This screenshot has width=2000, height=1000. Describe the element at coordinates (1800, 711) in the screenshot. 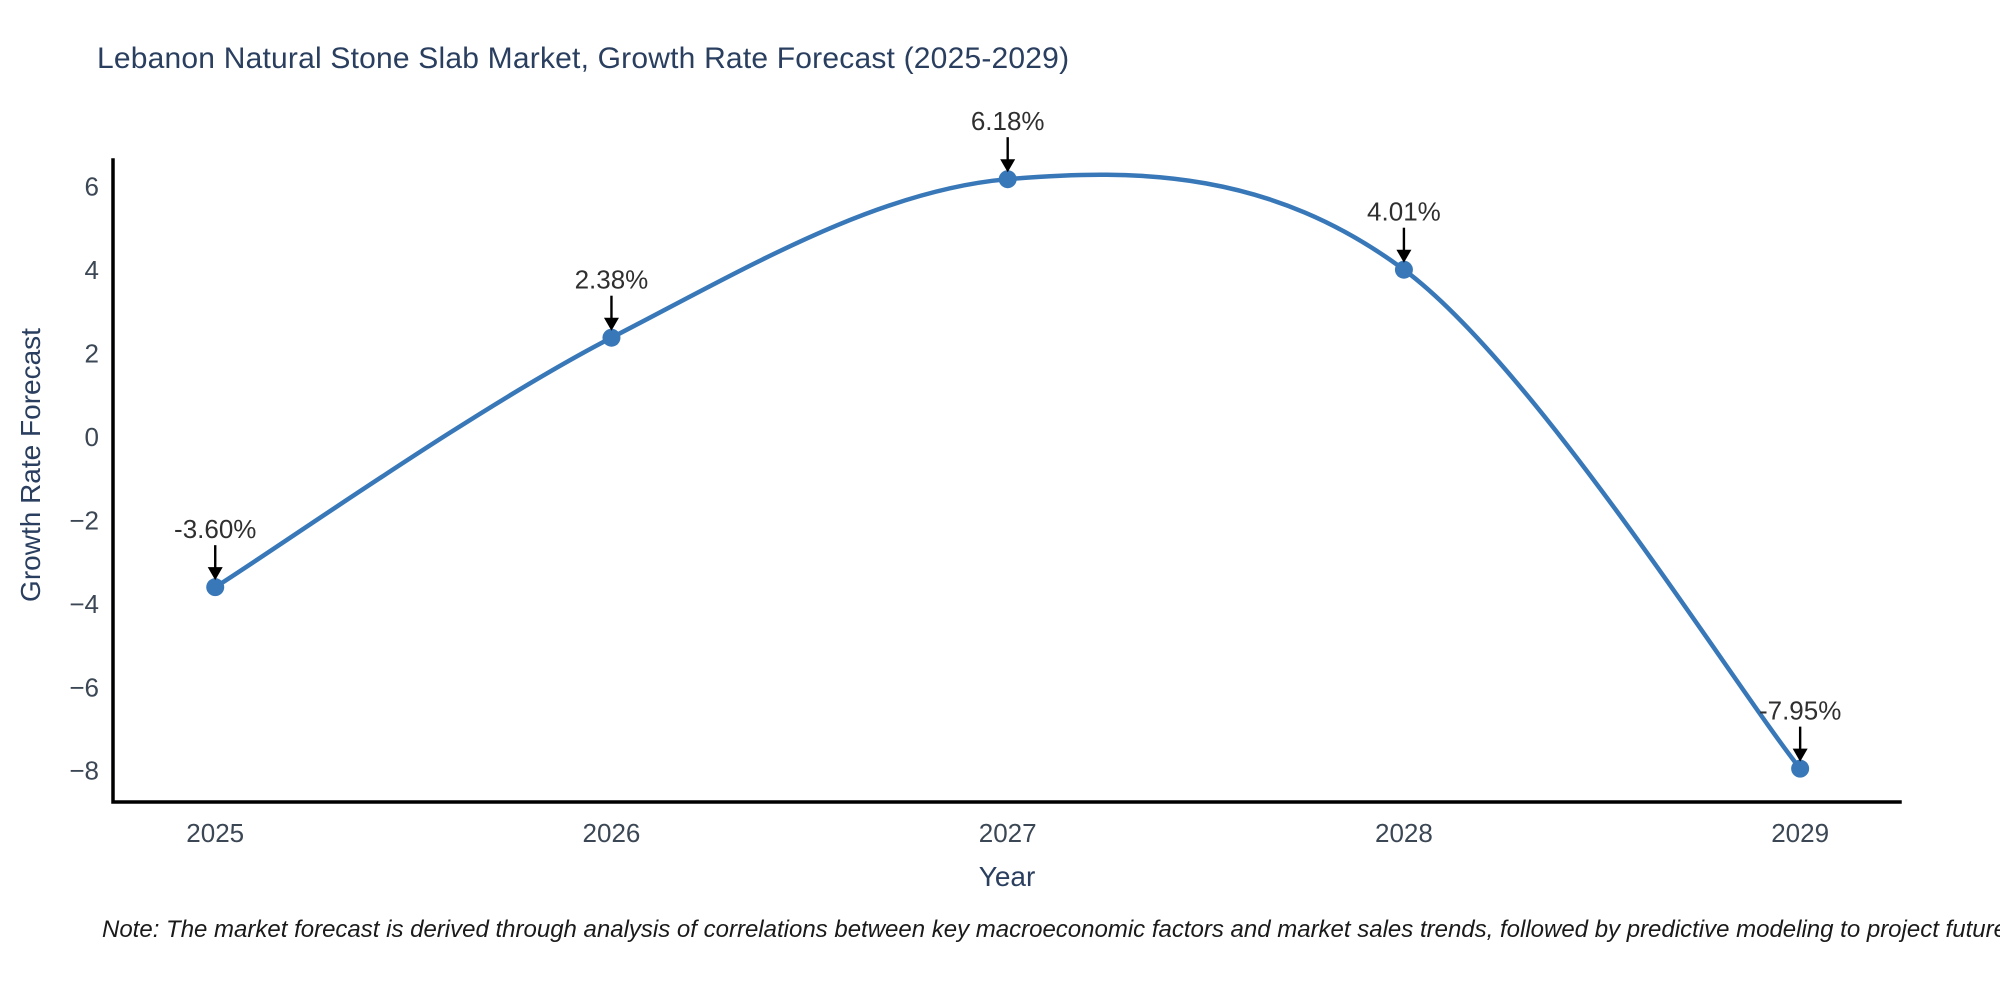

I see `point-label: -7.95%` at that location.